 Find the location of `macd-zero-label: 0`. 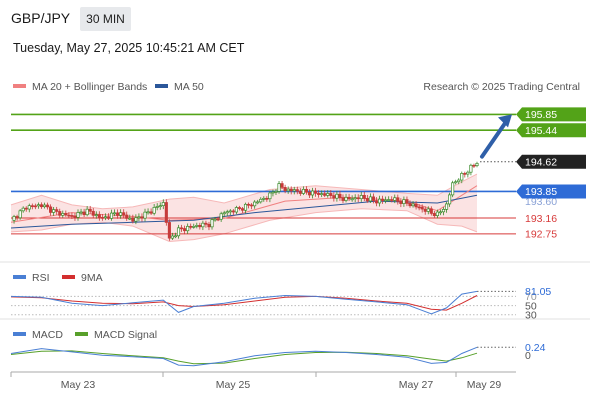

macd-zero-label: 0 is located at coordinates (528, 356).